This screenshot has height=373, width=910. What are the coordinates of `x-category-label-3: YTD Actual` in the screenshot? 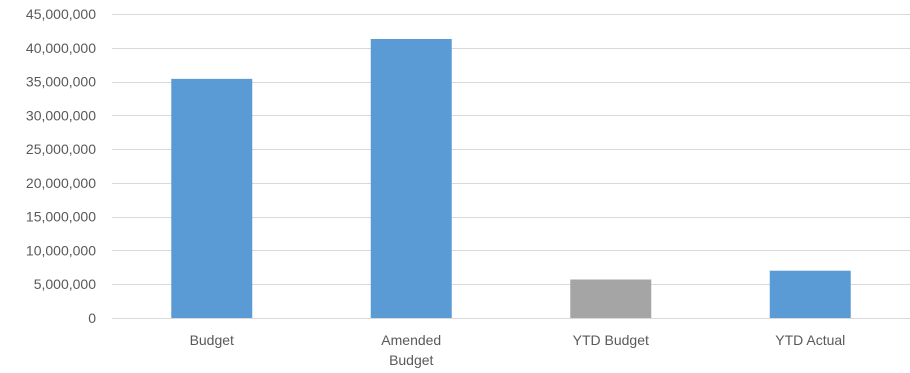 It's located at (810, 340).